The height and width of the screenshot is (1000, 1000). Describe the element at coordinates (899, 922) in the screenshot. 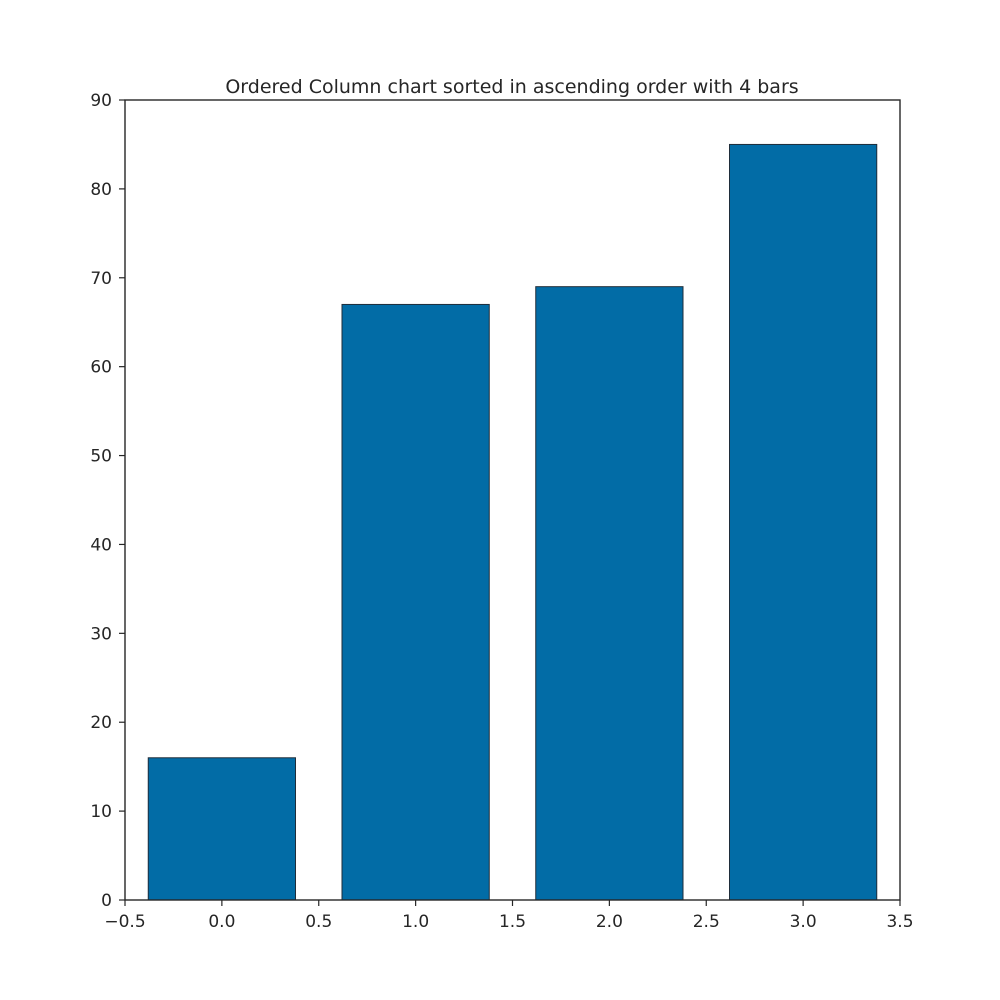

I see `x-tick-label: 3.5` at that location.